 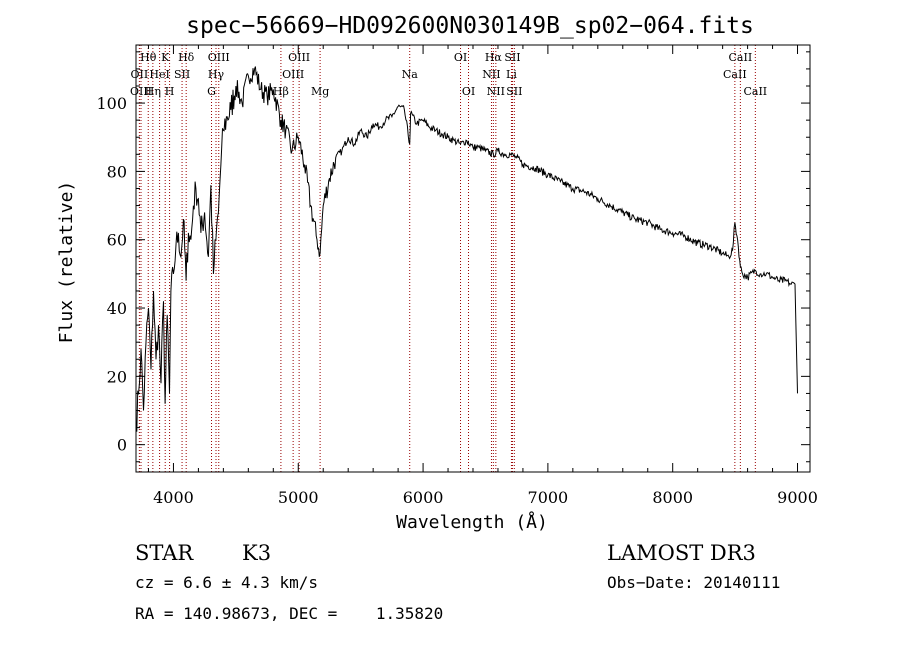 I want to click on x-axis-label: Wavelength (Å), so click(x=472, y=522).